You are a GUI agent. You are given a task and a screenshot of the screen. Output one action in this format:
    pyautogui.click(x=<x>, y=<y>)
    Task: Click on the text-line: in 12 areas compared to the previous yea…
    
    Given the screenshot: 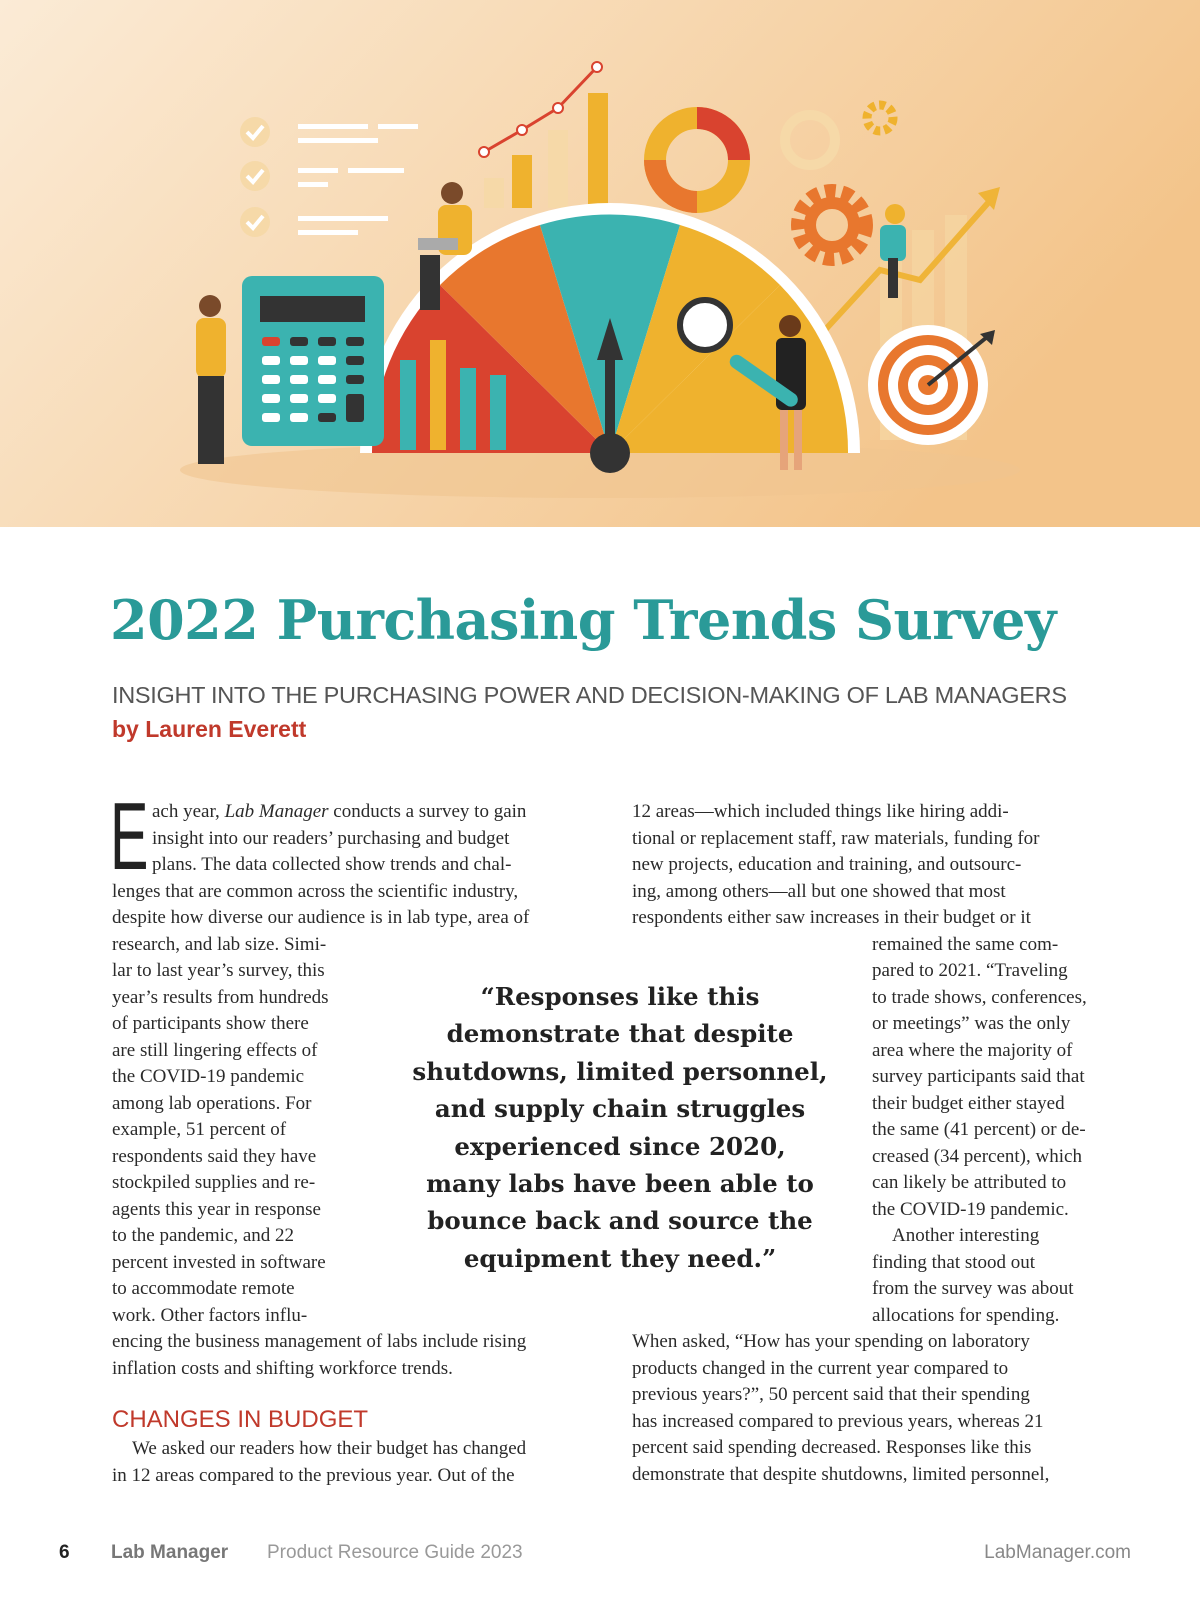 What is the action you would take?
    pyautogui.click(x=313, y=1475)
    